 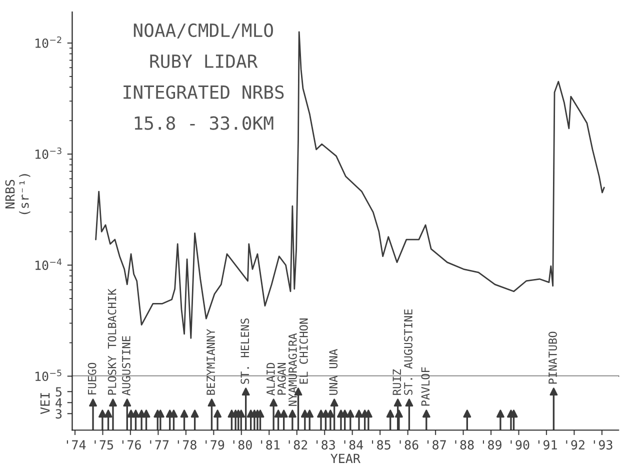 I want to click on x-tick-label: '92, so click(x=575, y=445).